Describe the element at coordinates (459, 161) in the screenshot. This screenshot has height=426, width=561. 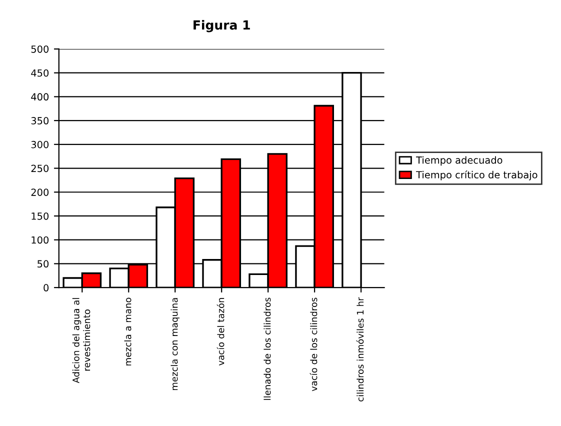
I see `legend-label: Tiempo adecuado` at that location.